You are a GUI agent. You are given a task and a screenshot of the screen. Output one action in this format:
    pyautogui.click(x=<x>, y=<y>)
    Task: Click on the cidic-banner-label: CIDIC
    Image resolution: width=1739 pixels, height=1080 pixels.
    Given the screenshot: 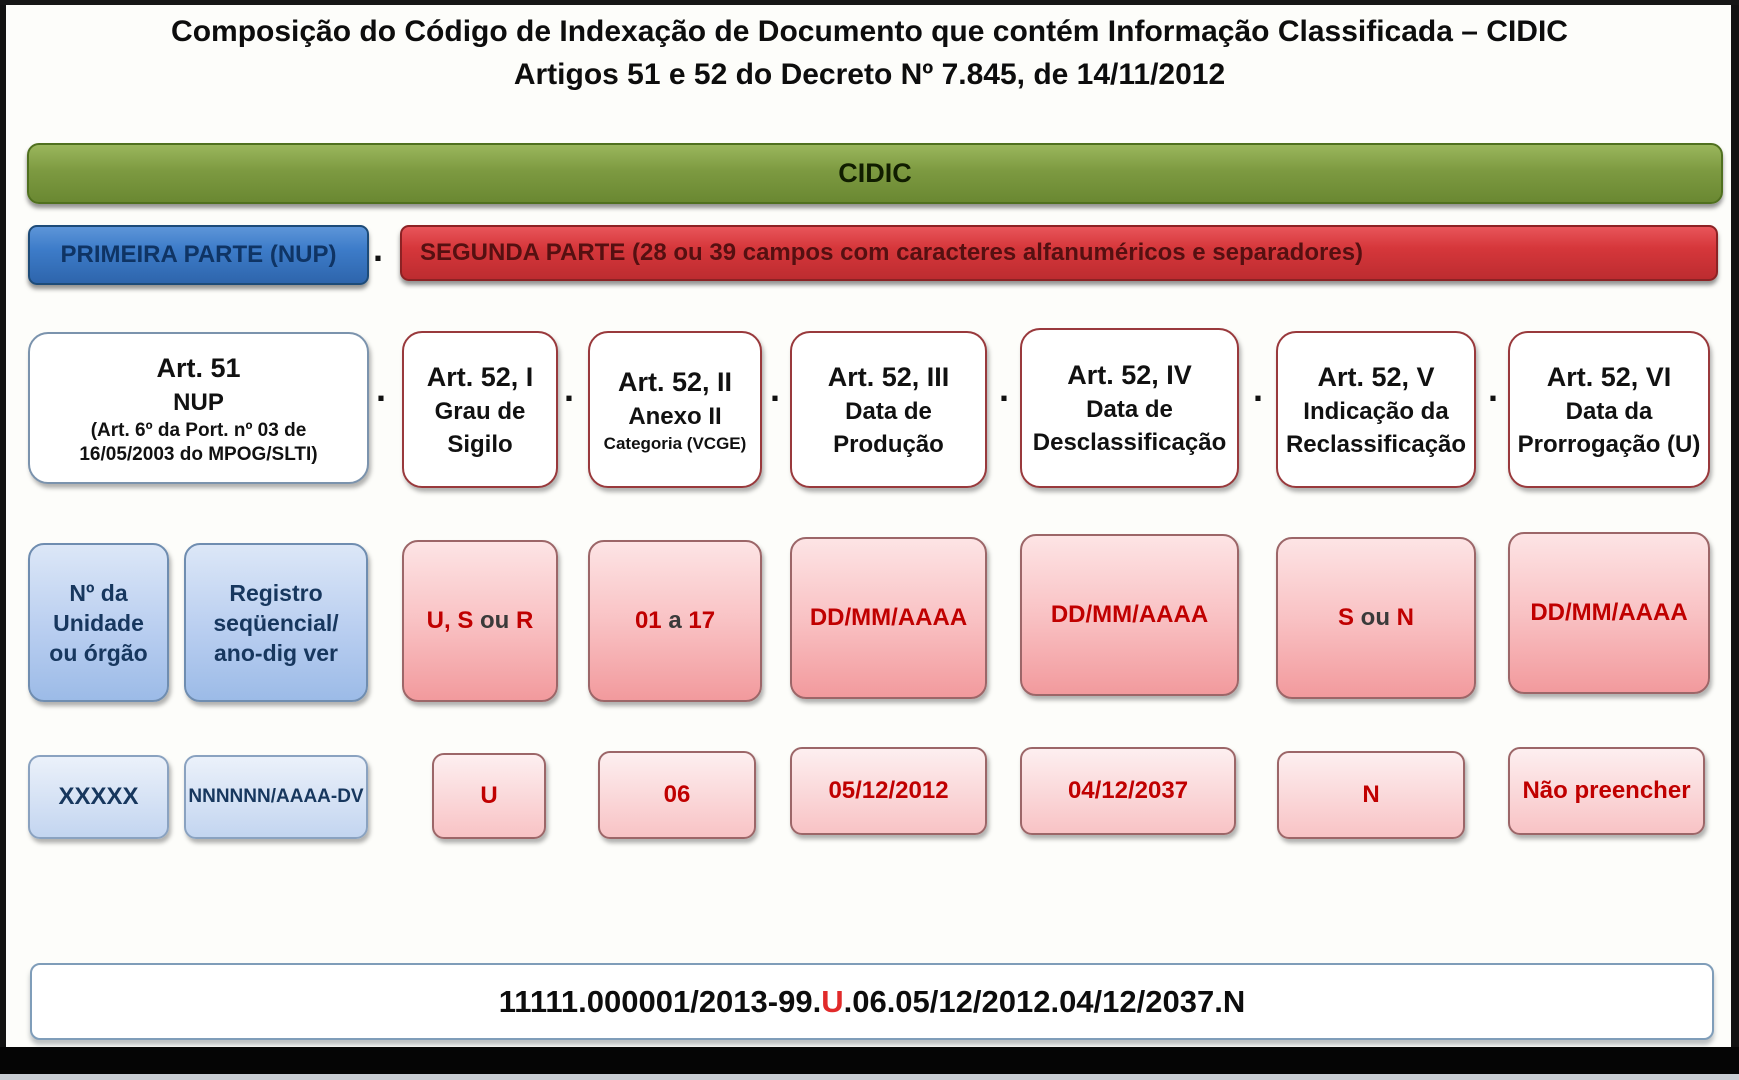 What is the action you would take?
    pyautogui.click(x=875, y=173)
    